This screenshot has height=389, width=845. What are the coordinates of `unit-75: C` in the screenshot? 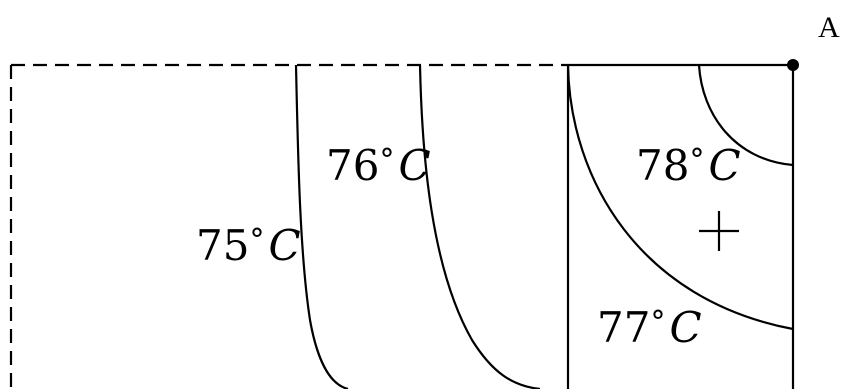 It's located at (284, 245).